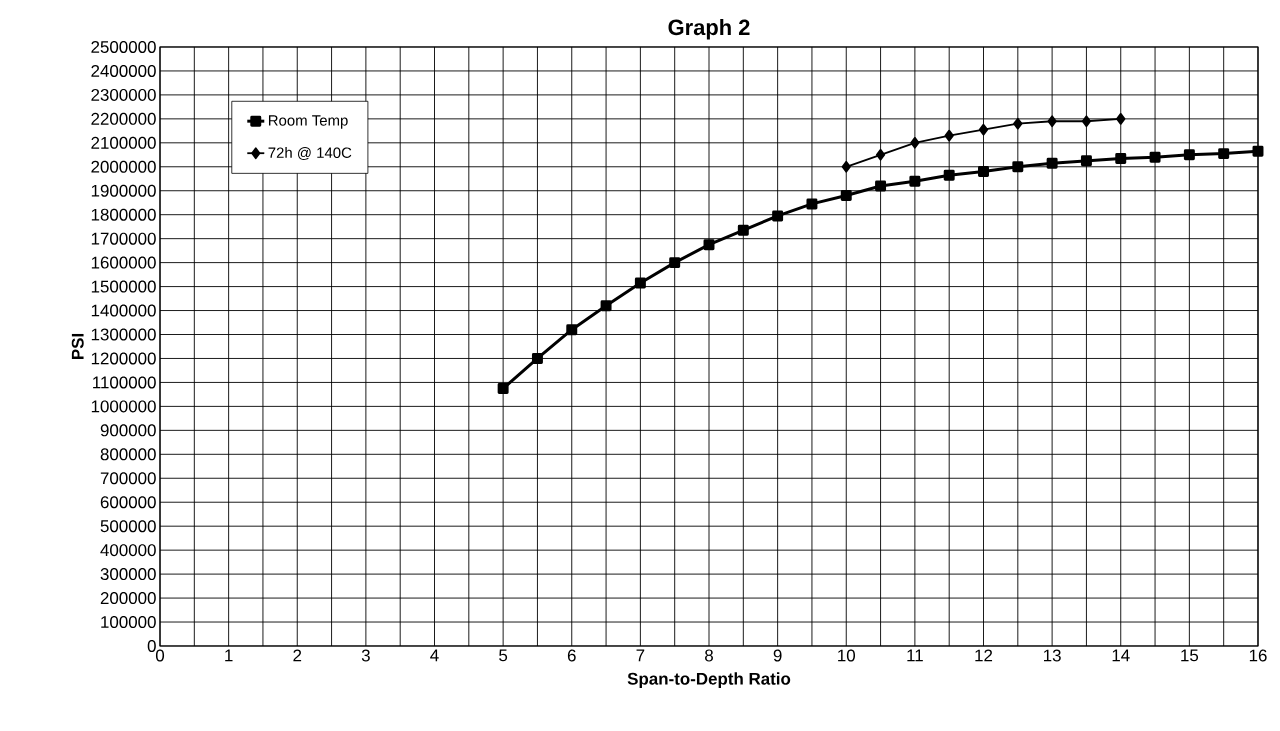 The image size is (1280, 731). What do you see at coordinates (160, 655) in the screenshot?
I see `x-tick-label: 0` at bounding box center [160, 655].